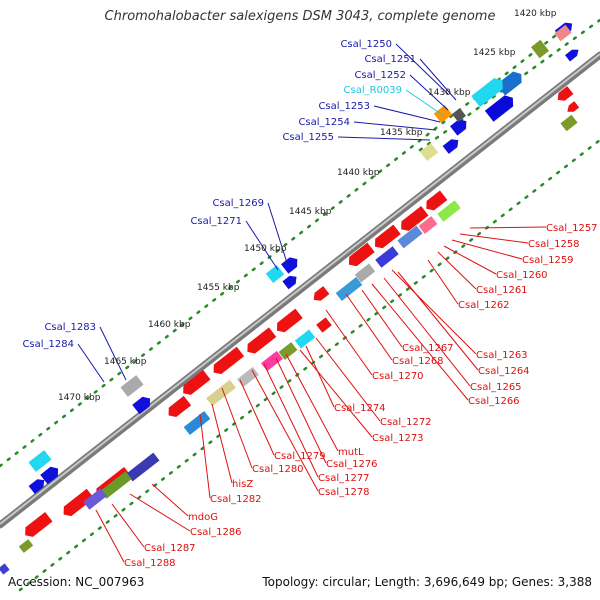 The height and width of the screenshot is (600, 600). What do you see at coordinates (418, 361) in the screenshot?
I see `reverse-gene-label: Csal_1268` at bounding box center [418, 361].